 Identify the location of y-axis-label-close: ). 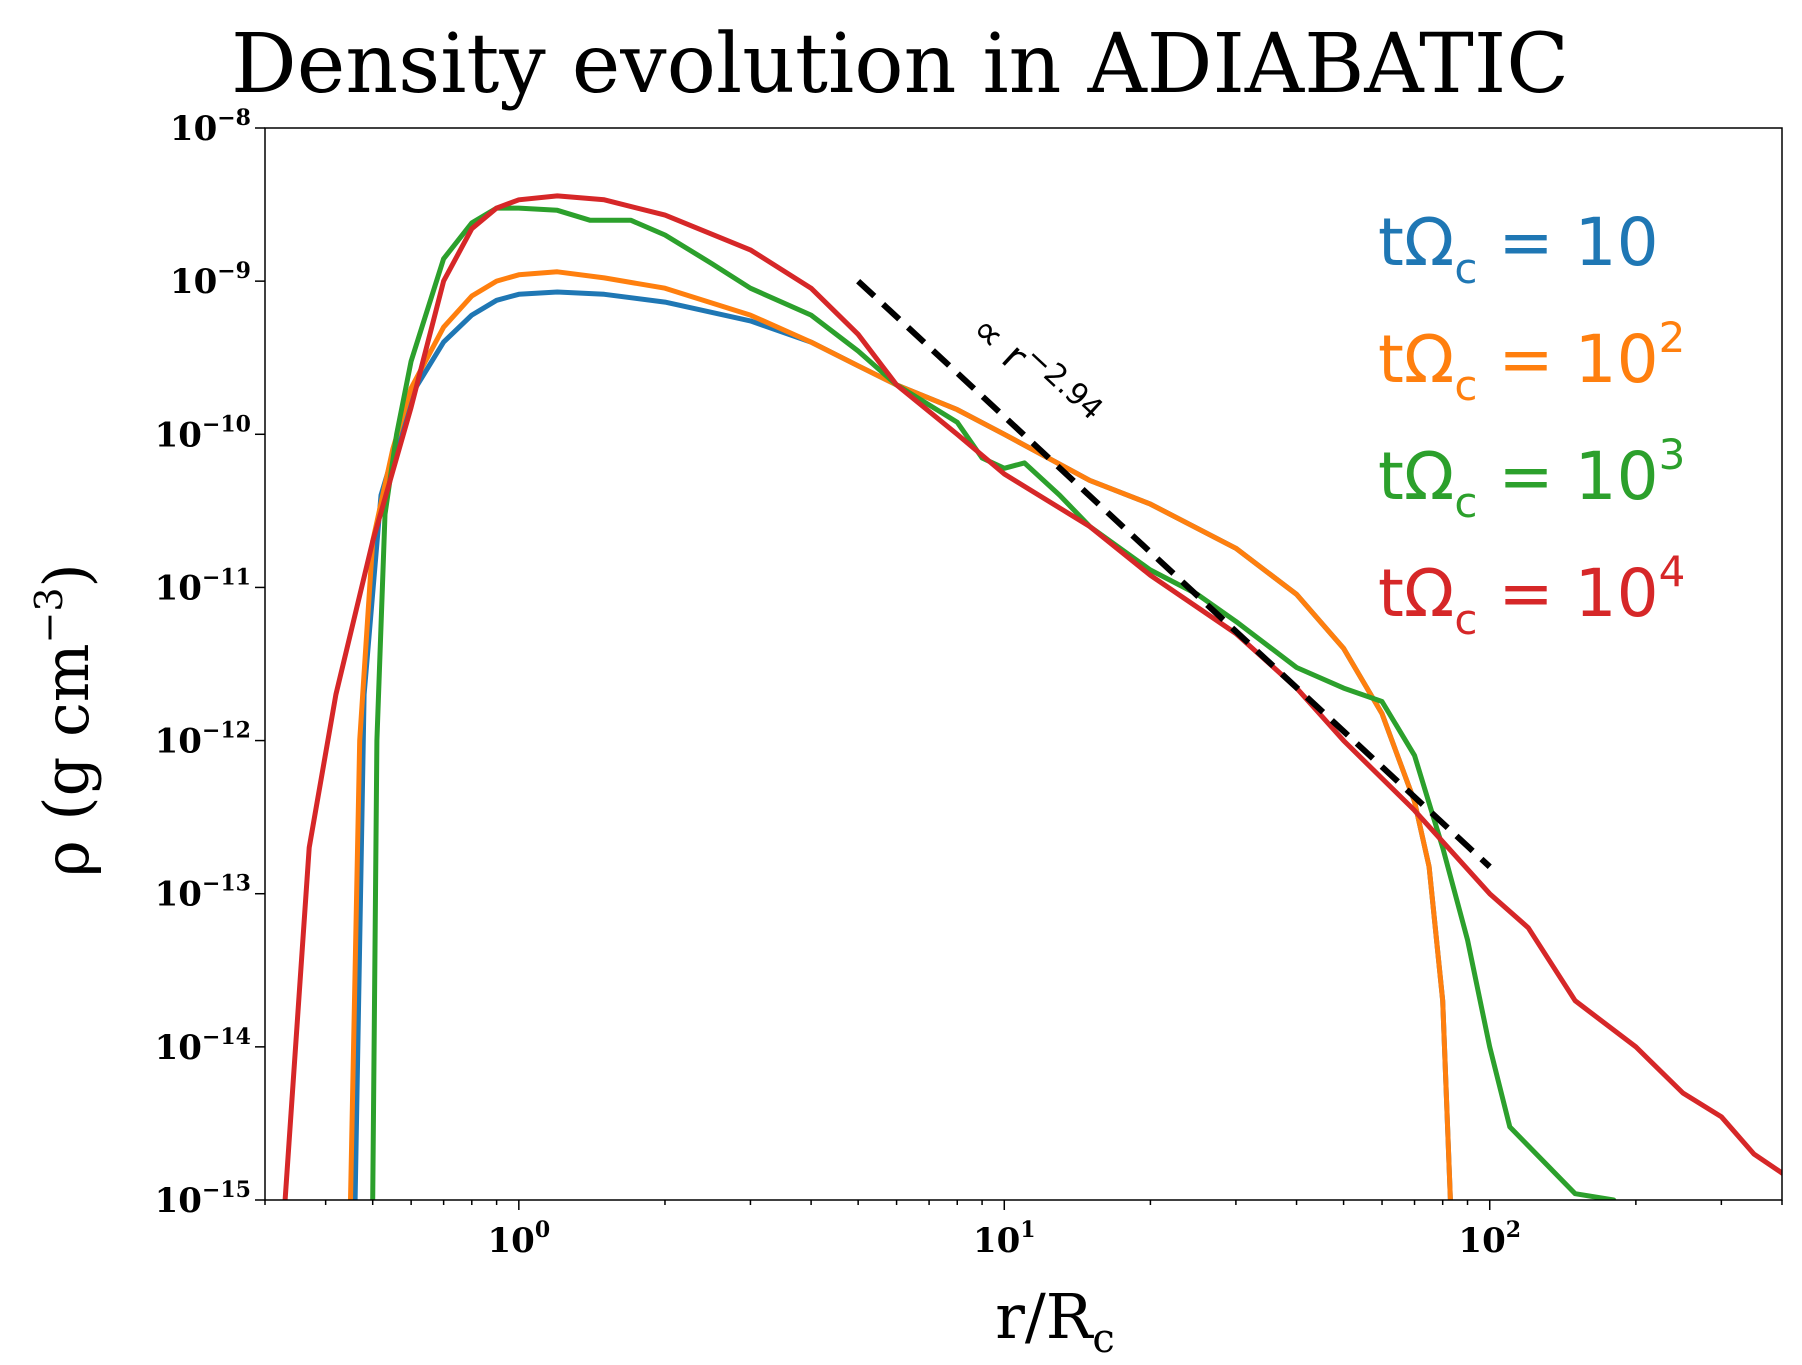
(66, 575).